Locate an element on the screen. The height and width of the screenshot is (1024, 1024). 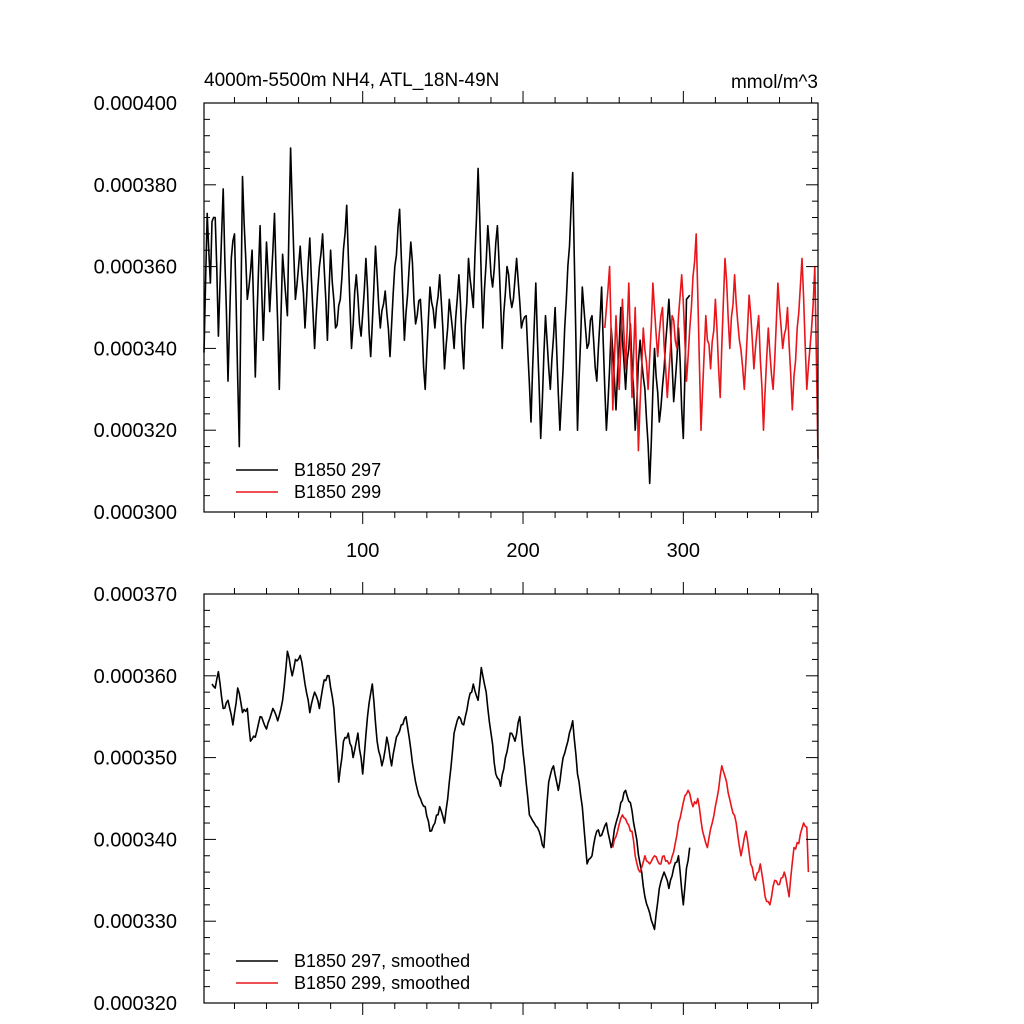
y-tick-label: 0.000300 is located at coordinates (135, 513).